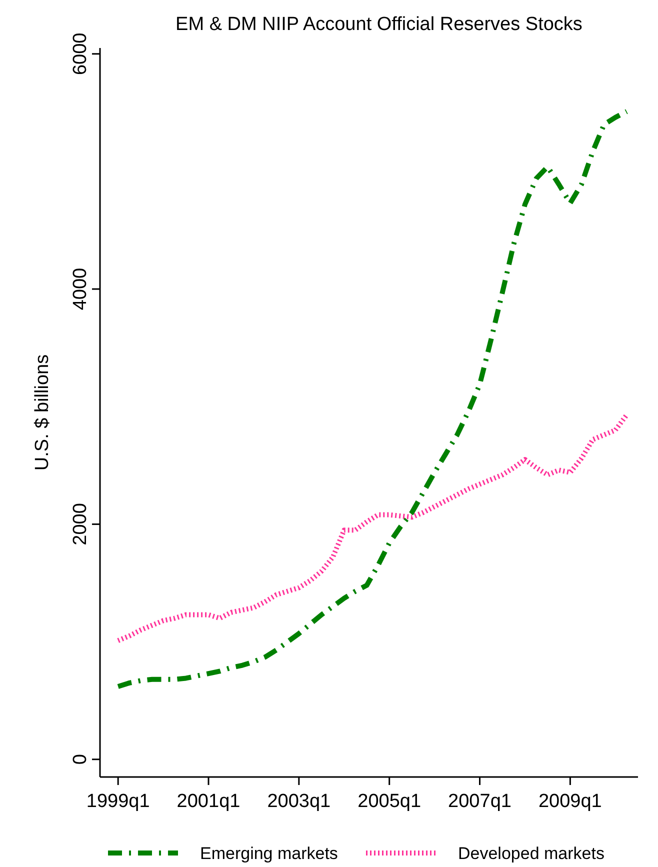  I want to click on y-tick-label: 4000, so click(80, 289).